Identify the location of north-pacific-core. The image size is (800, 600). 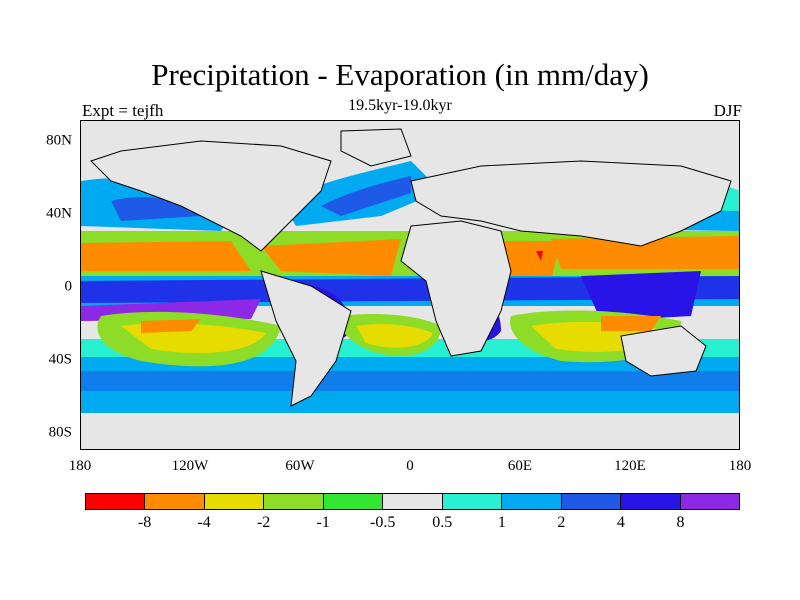
(156, 208).